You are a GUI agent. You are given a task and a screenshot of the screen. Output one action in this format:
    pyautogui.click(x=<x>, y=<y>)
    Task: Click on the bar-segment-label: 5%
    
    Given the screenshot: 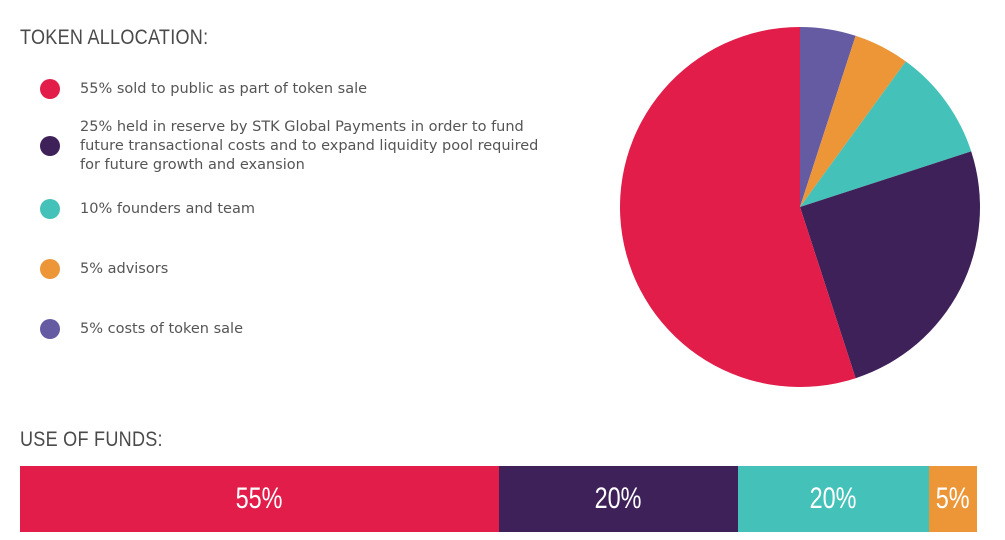 What is the action you would take?
    pyautogui.click(x=953, y=498)
    